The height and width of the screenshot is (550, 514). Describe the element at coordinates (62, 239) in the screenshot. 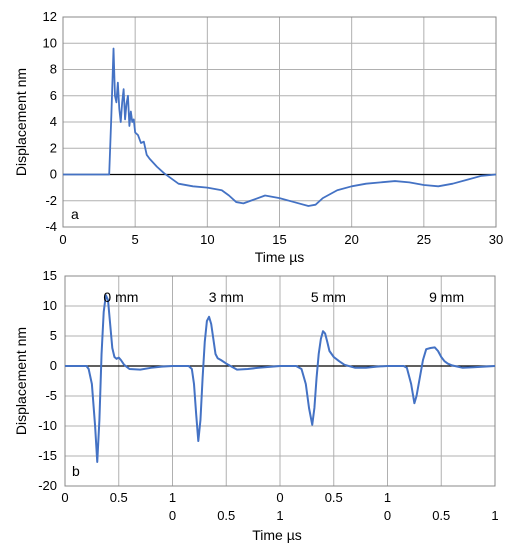

I see `chart-a-x-tick: 0` at that location.